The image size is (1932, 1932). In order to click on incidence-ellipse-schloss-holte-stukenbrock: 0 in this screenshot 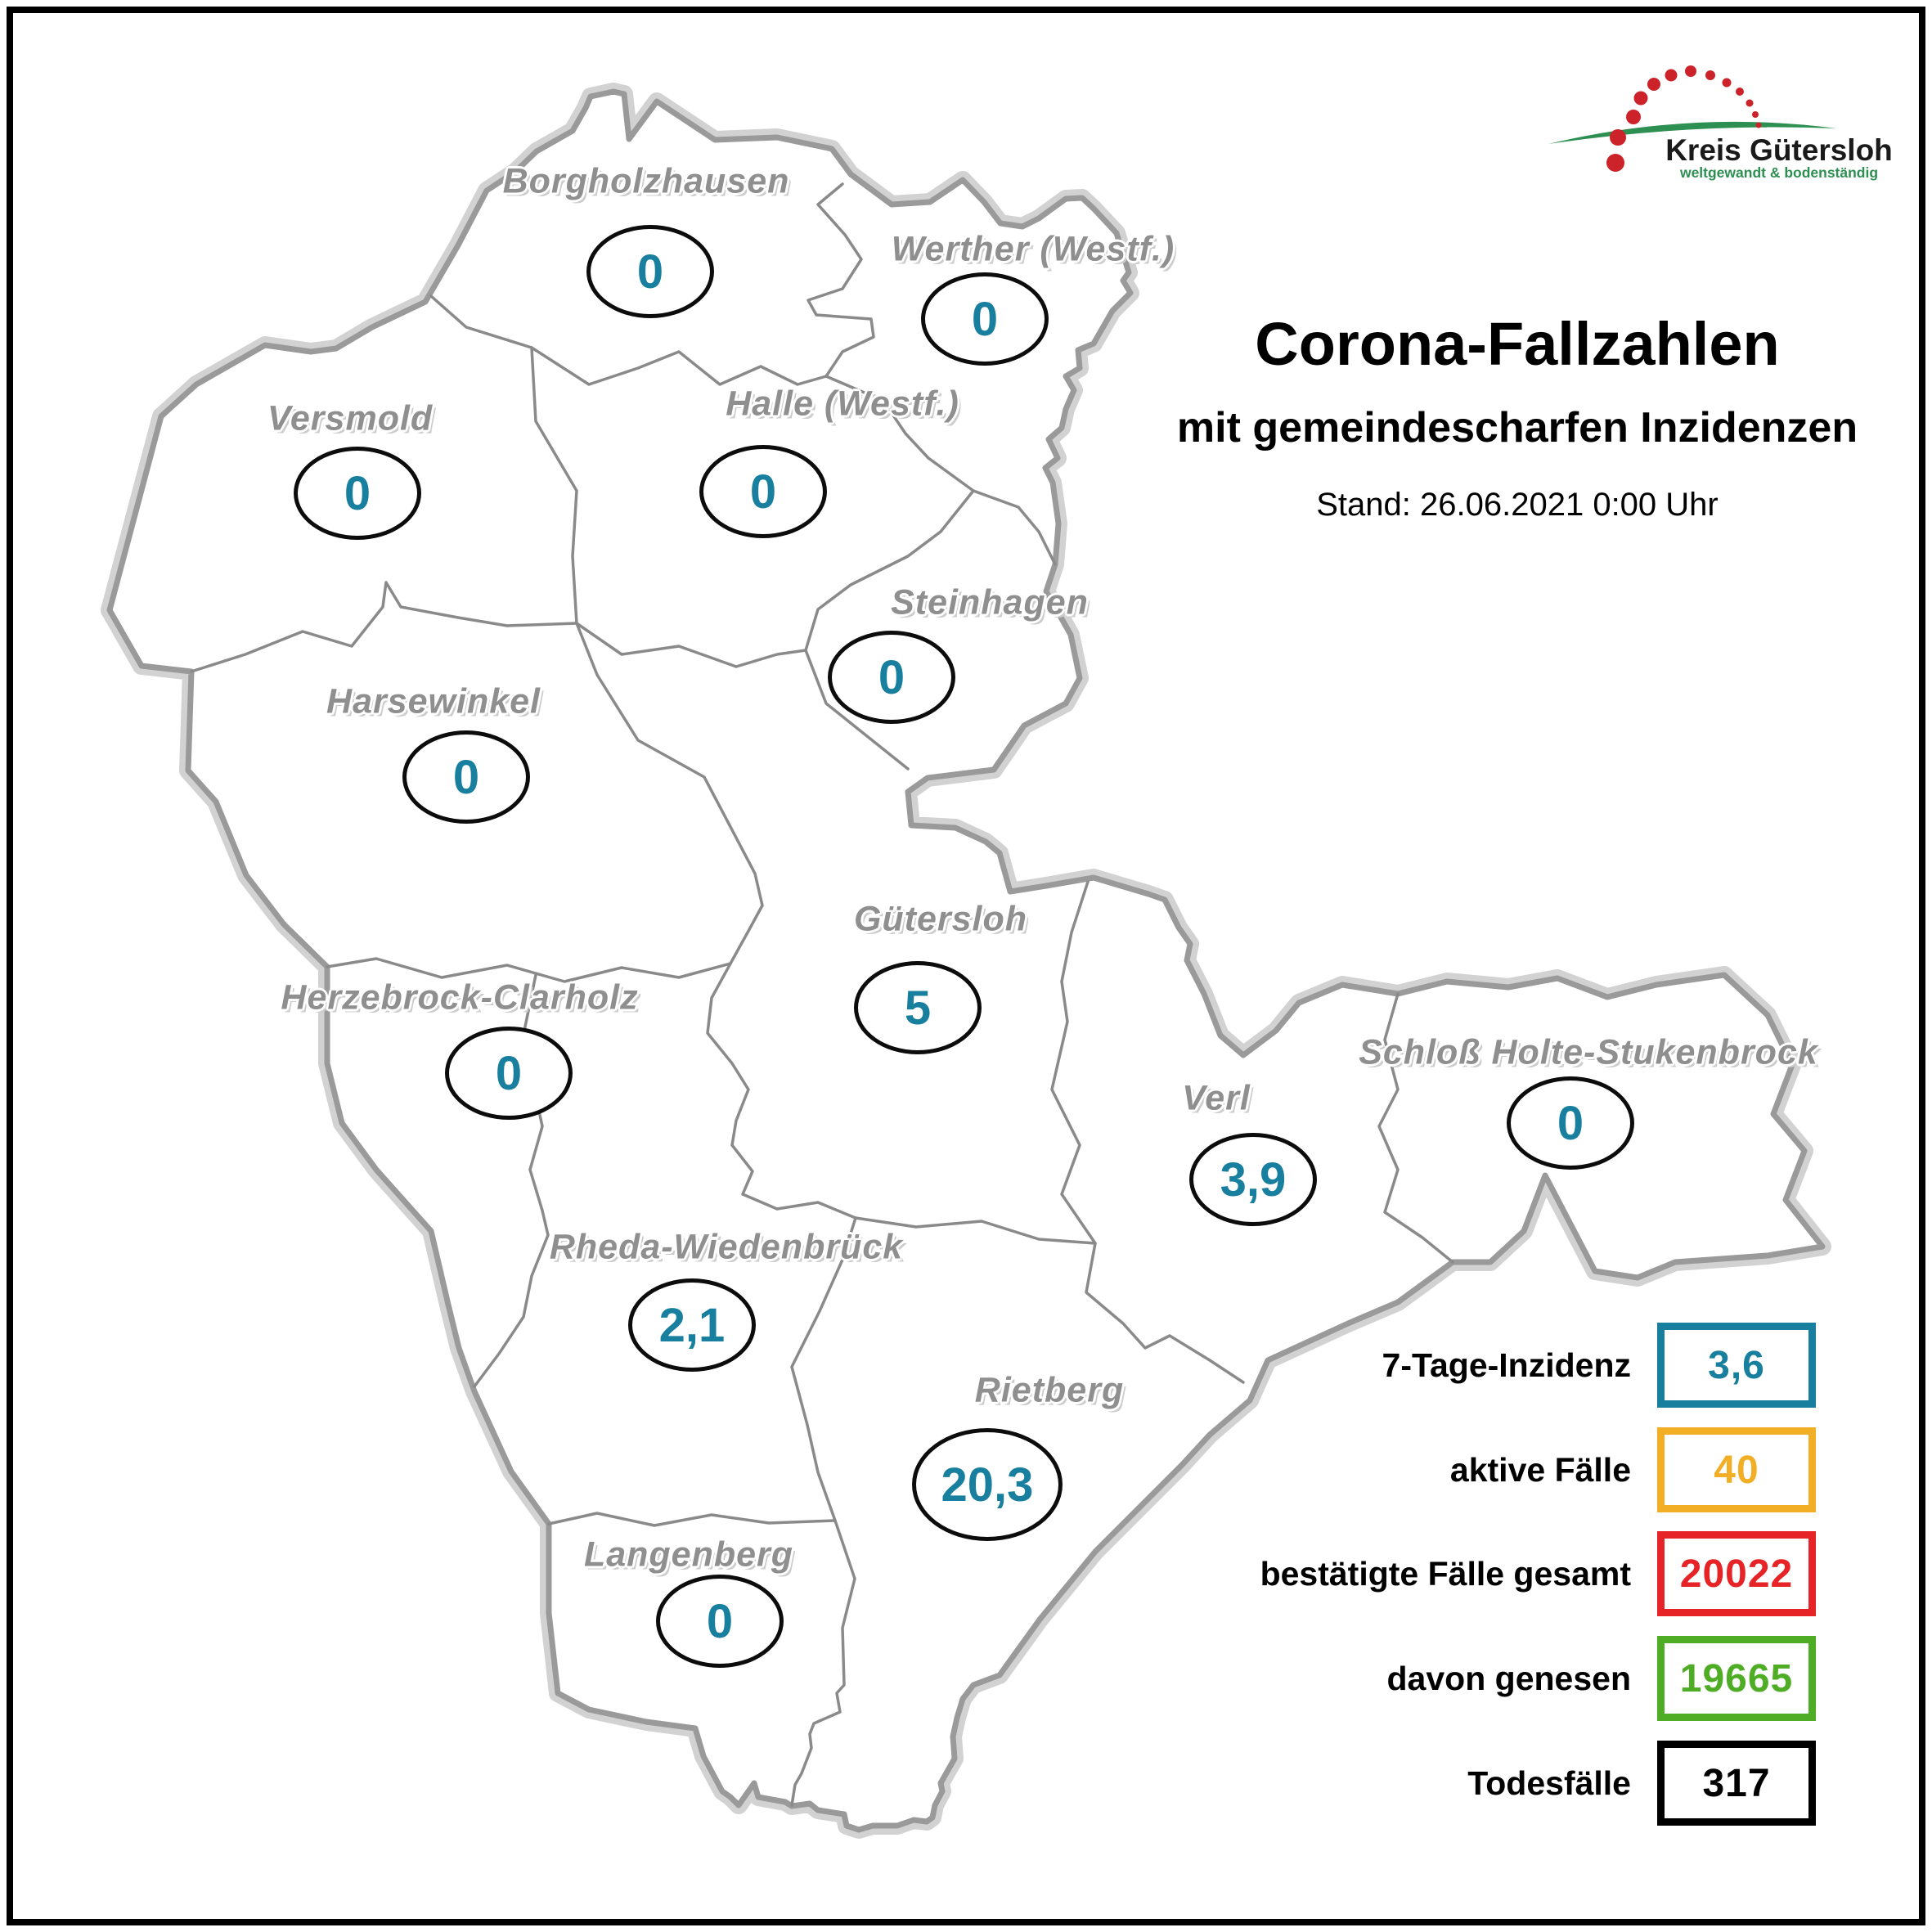, I will do `click(1571, 1123)`.